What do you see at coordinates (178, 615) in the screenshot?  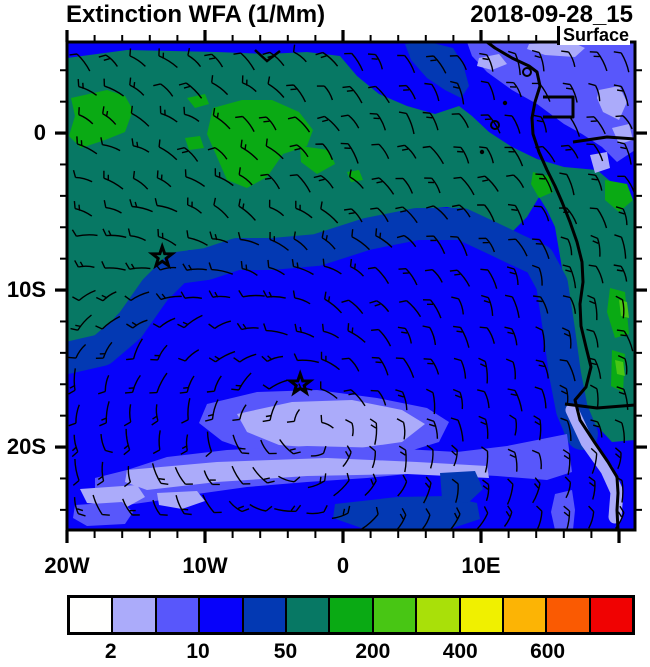 I see `colorbar-box-purple` at bounding box center [178, 615].